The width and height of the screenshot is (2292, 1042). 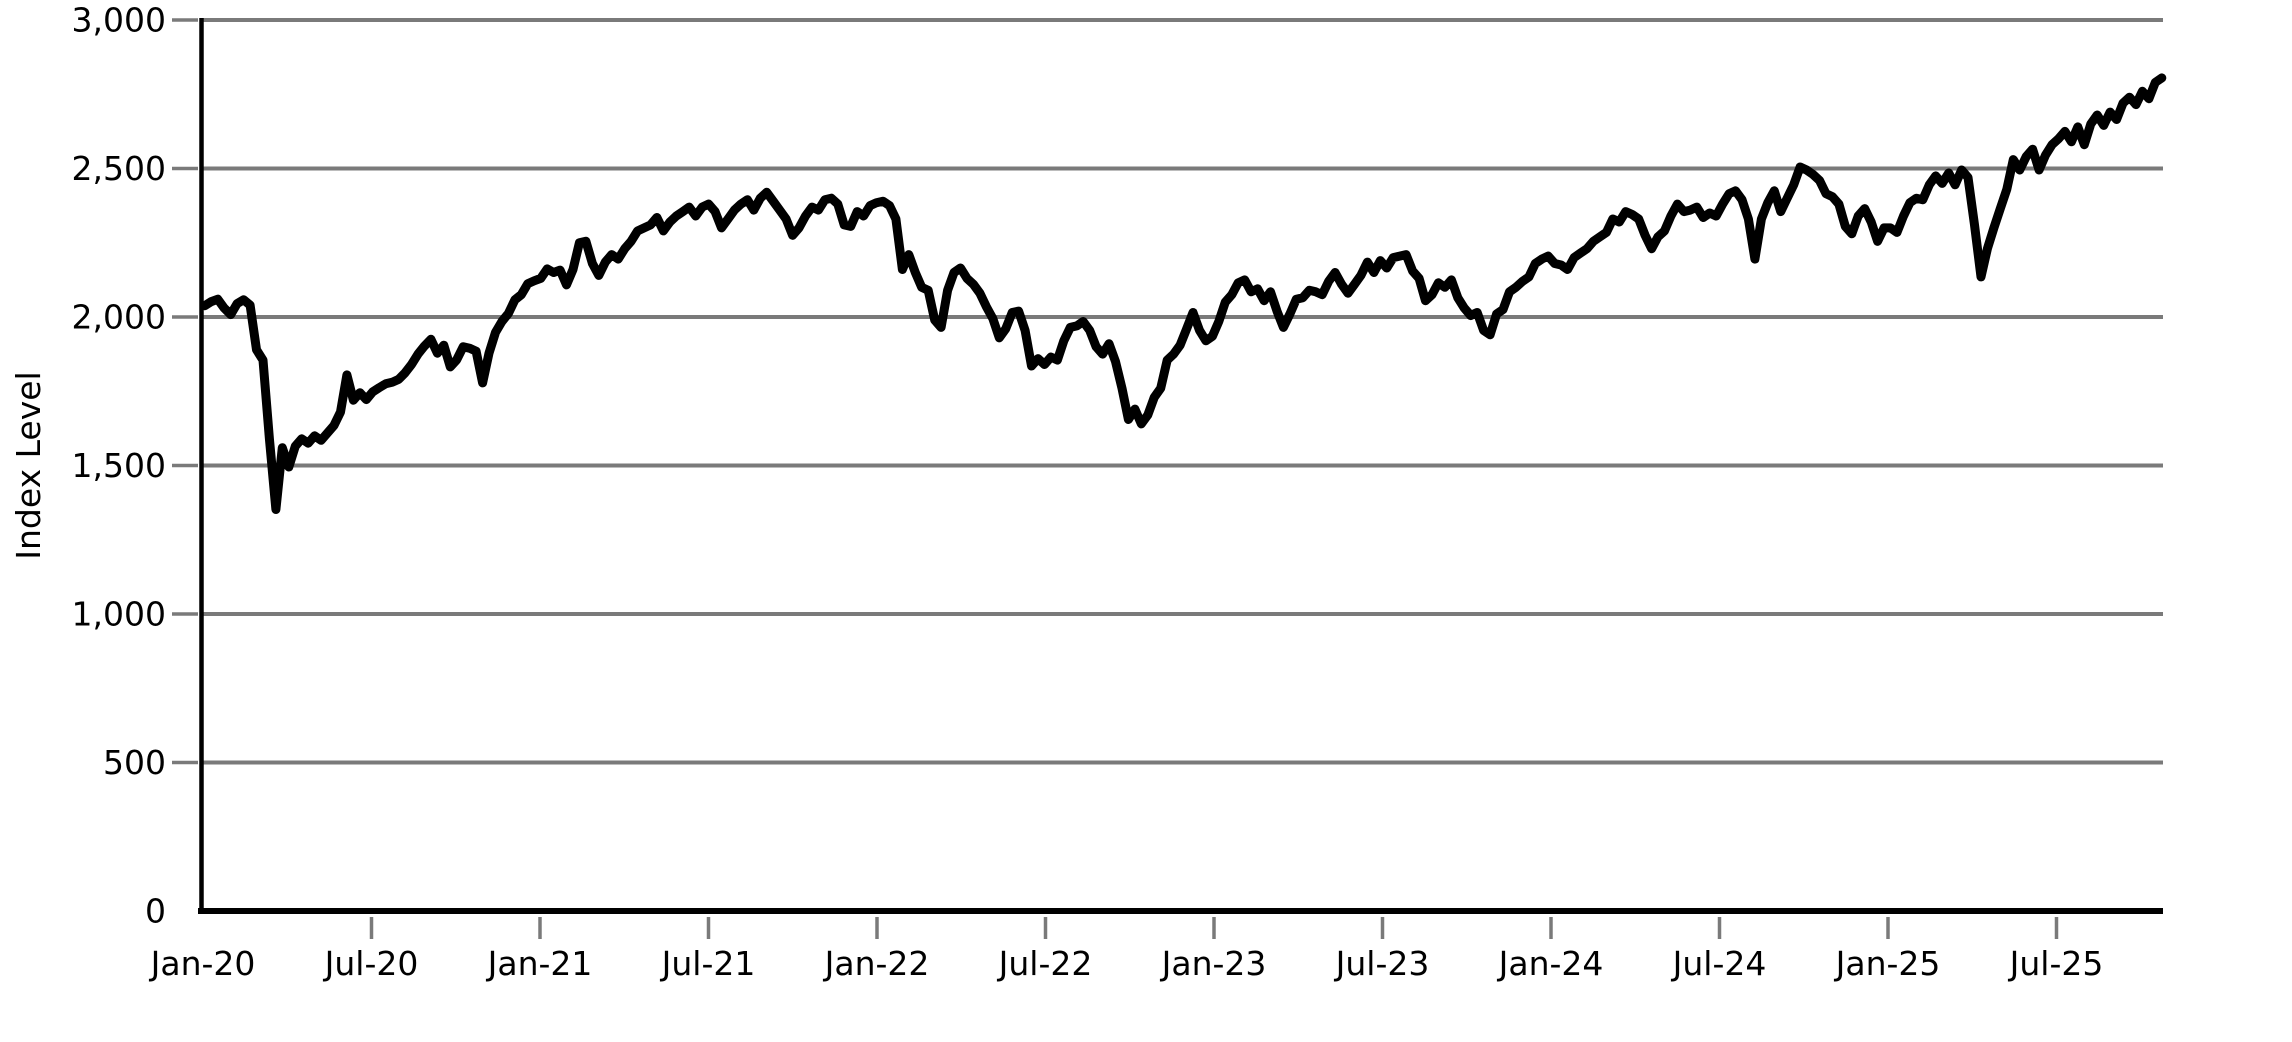 What do you see at coordinates (539, 963) in the screenshot?
I see `x-tick-label: Jan-21` at bounding box center [539, 963].